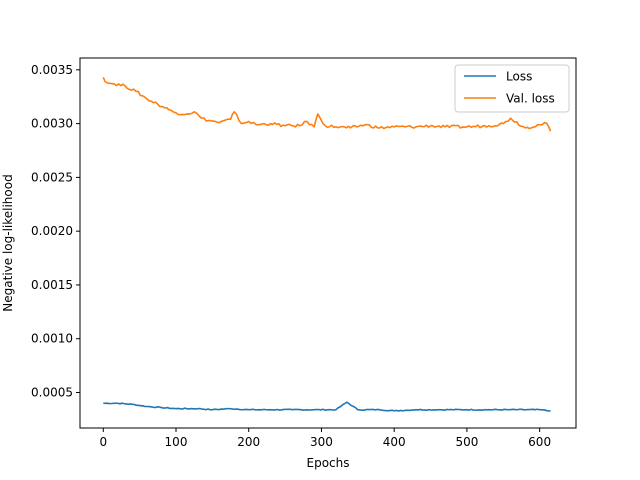  Describe the element at coordinates (512, 88) in the screenshot. I see `legend: Loss Val. loss` at that location.